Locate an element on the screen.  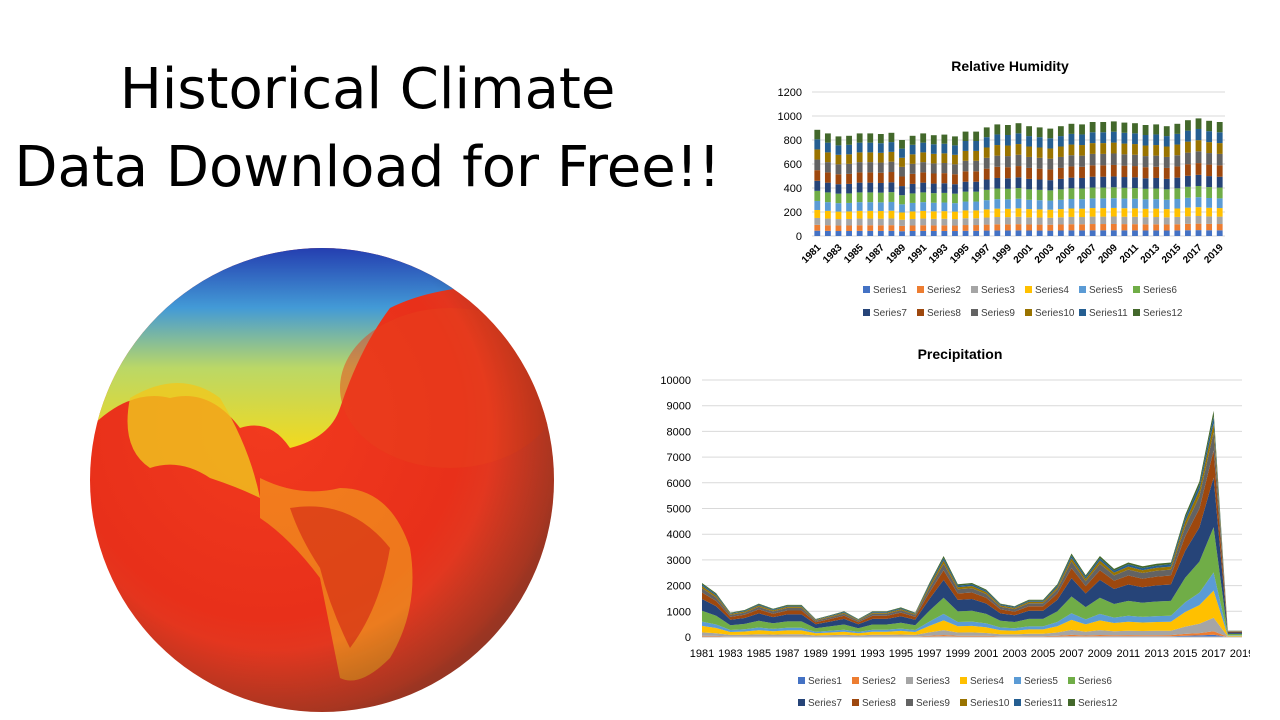
x-tick-label: 1997 is located at coordinates (929, 654).